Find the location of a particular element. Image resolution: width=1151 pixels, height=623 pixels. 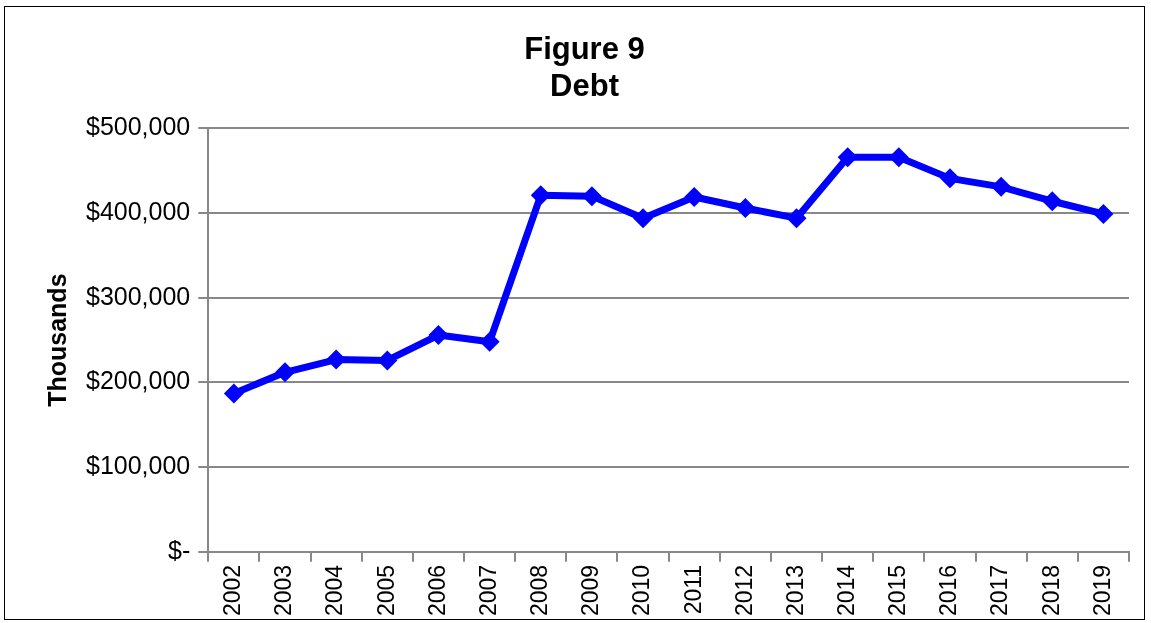

chart-title: Figure 9 Debt is located at coordinates (584, 67).